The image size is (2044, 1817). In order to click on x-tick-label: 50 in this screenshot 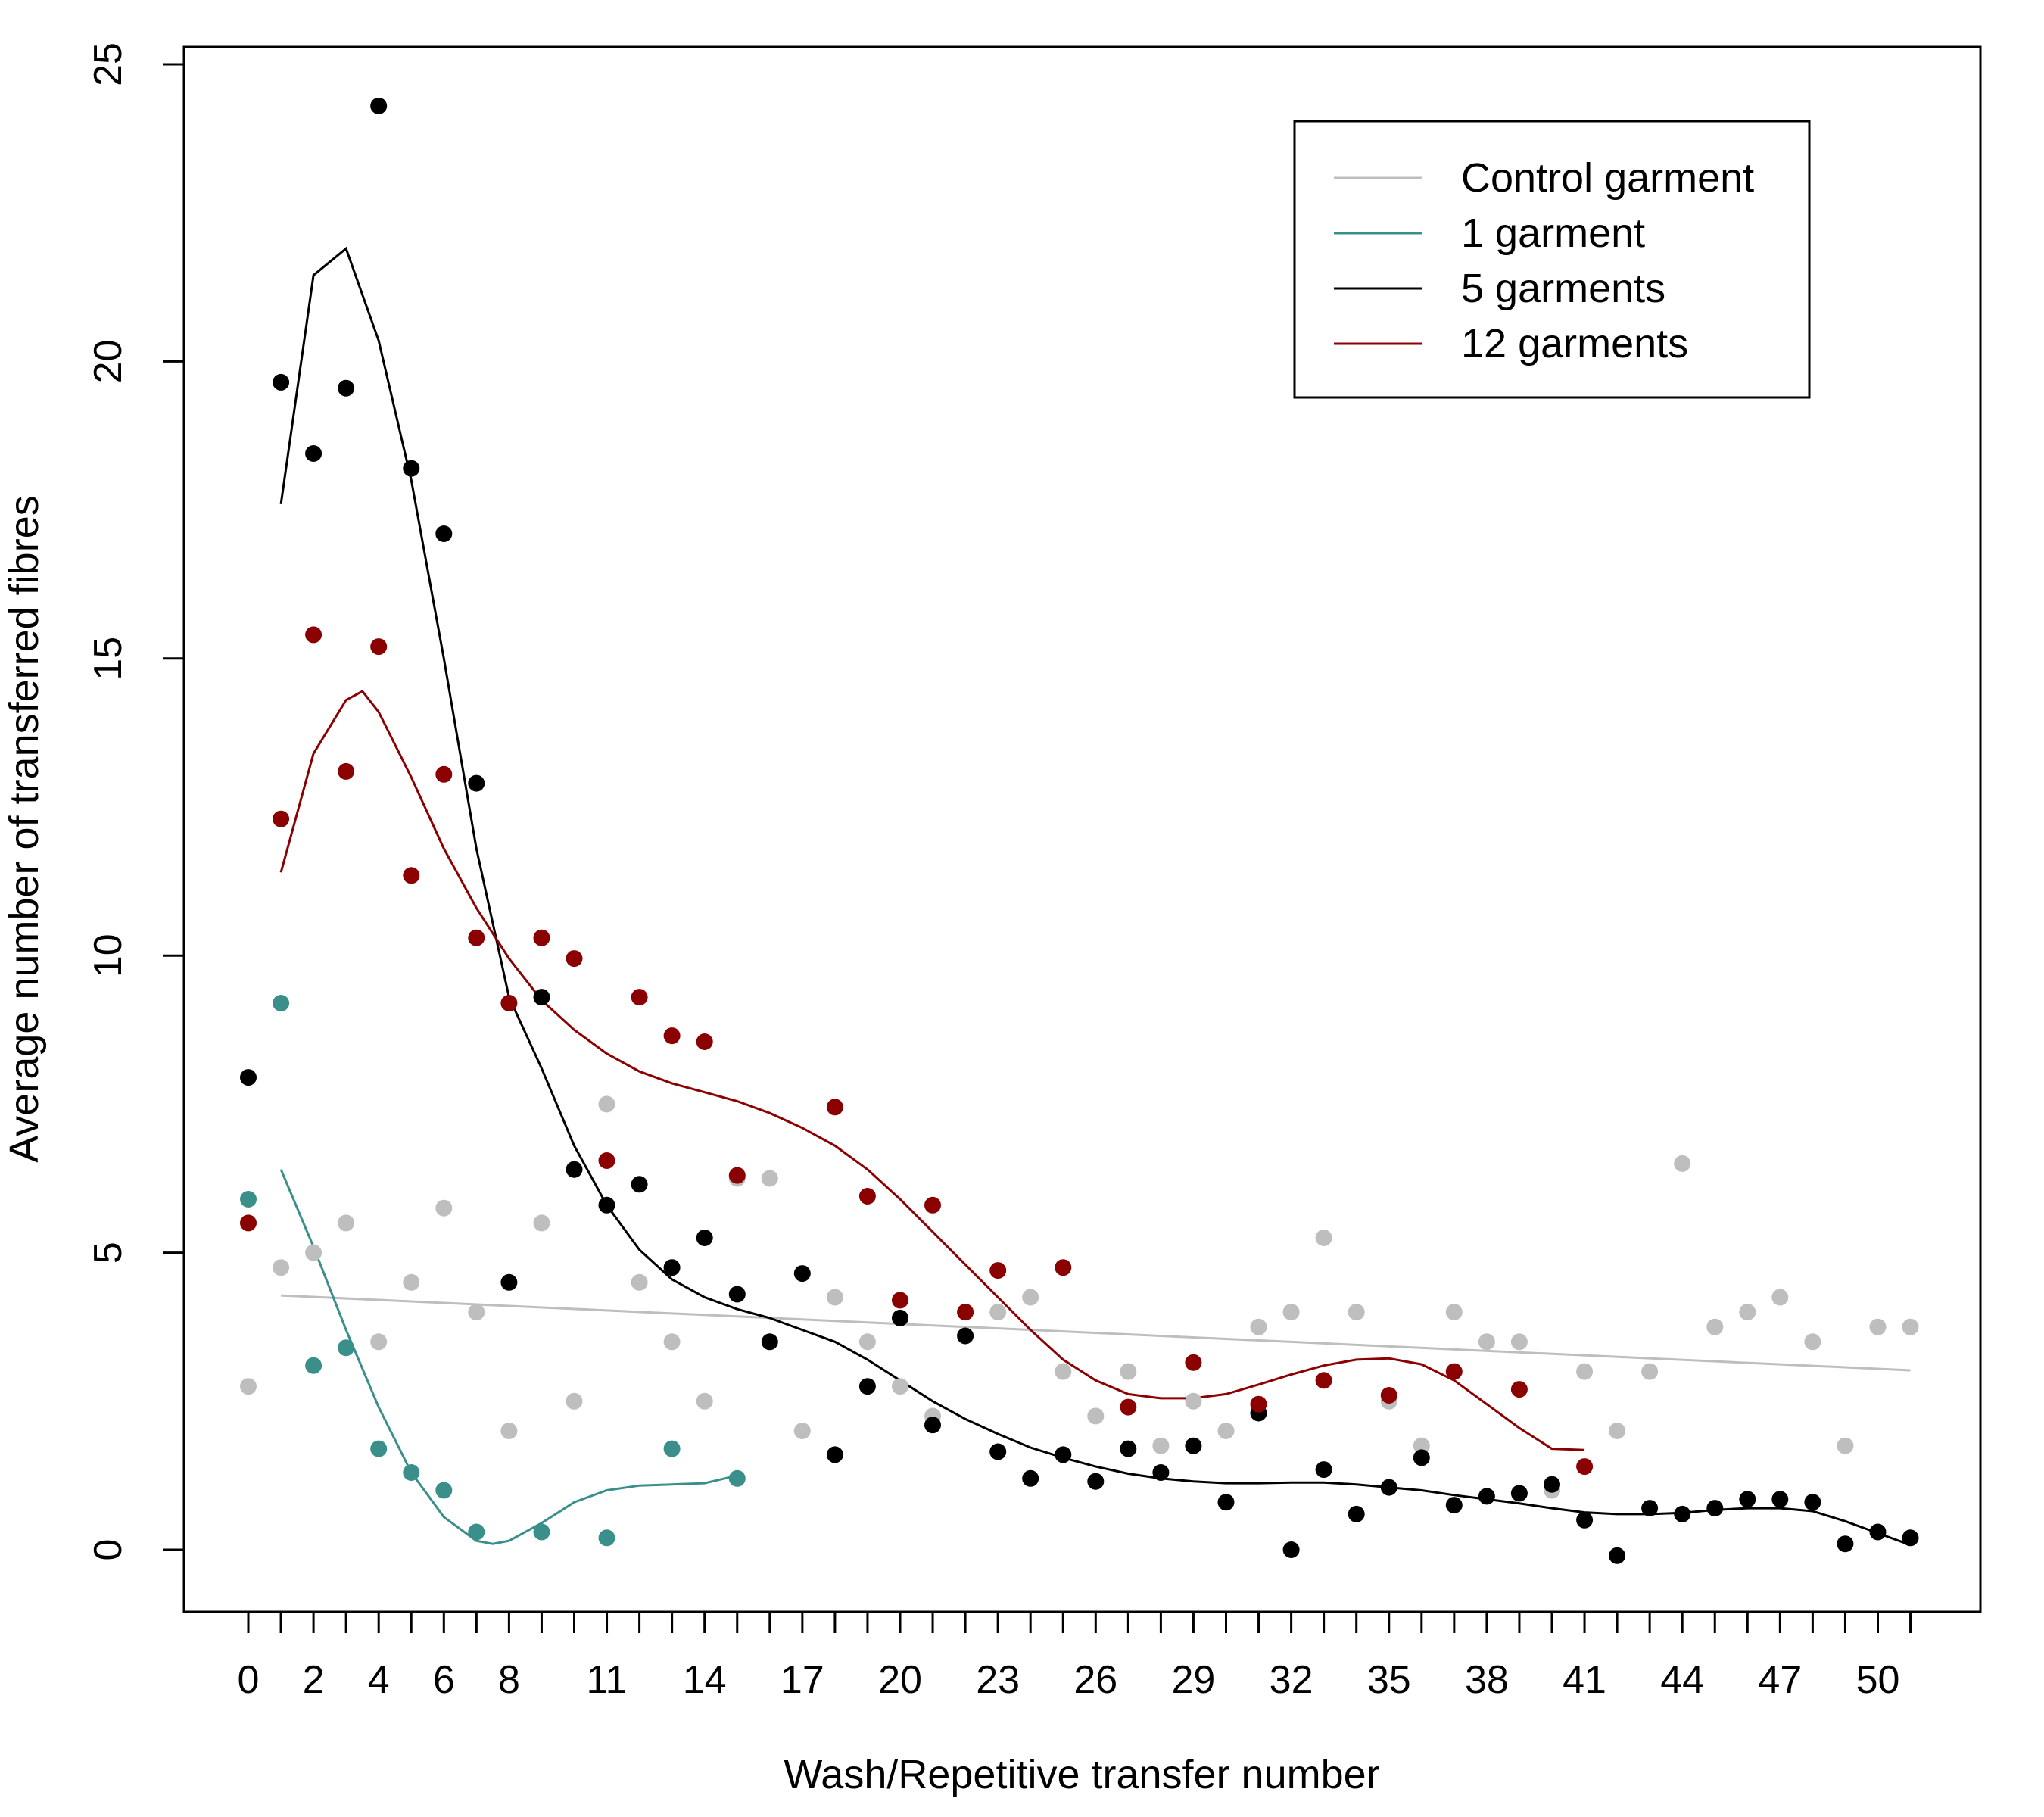, I will do `click(1878, 1680)`.